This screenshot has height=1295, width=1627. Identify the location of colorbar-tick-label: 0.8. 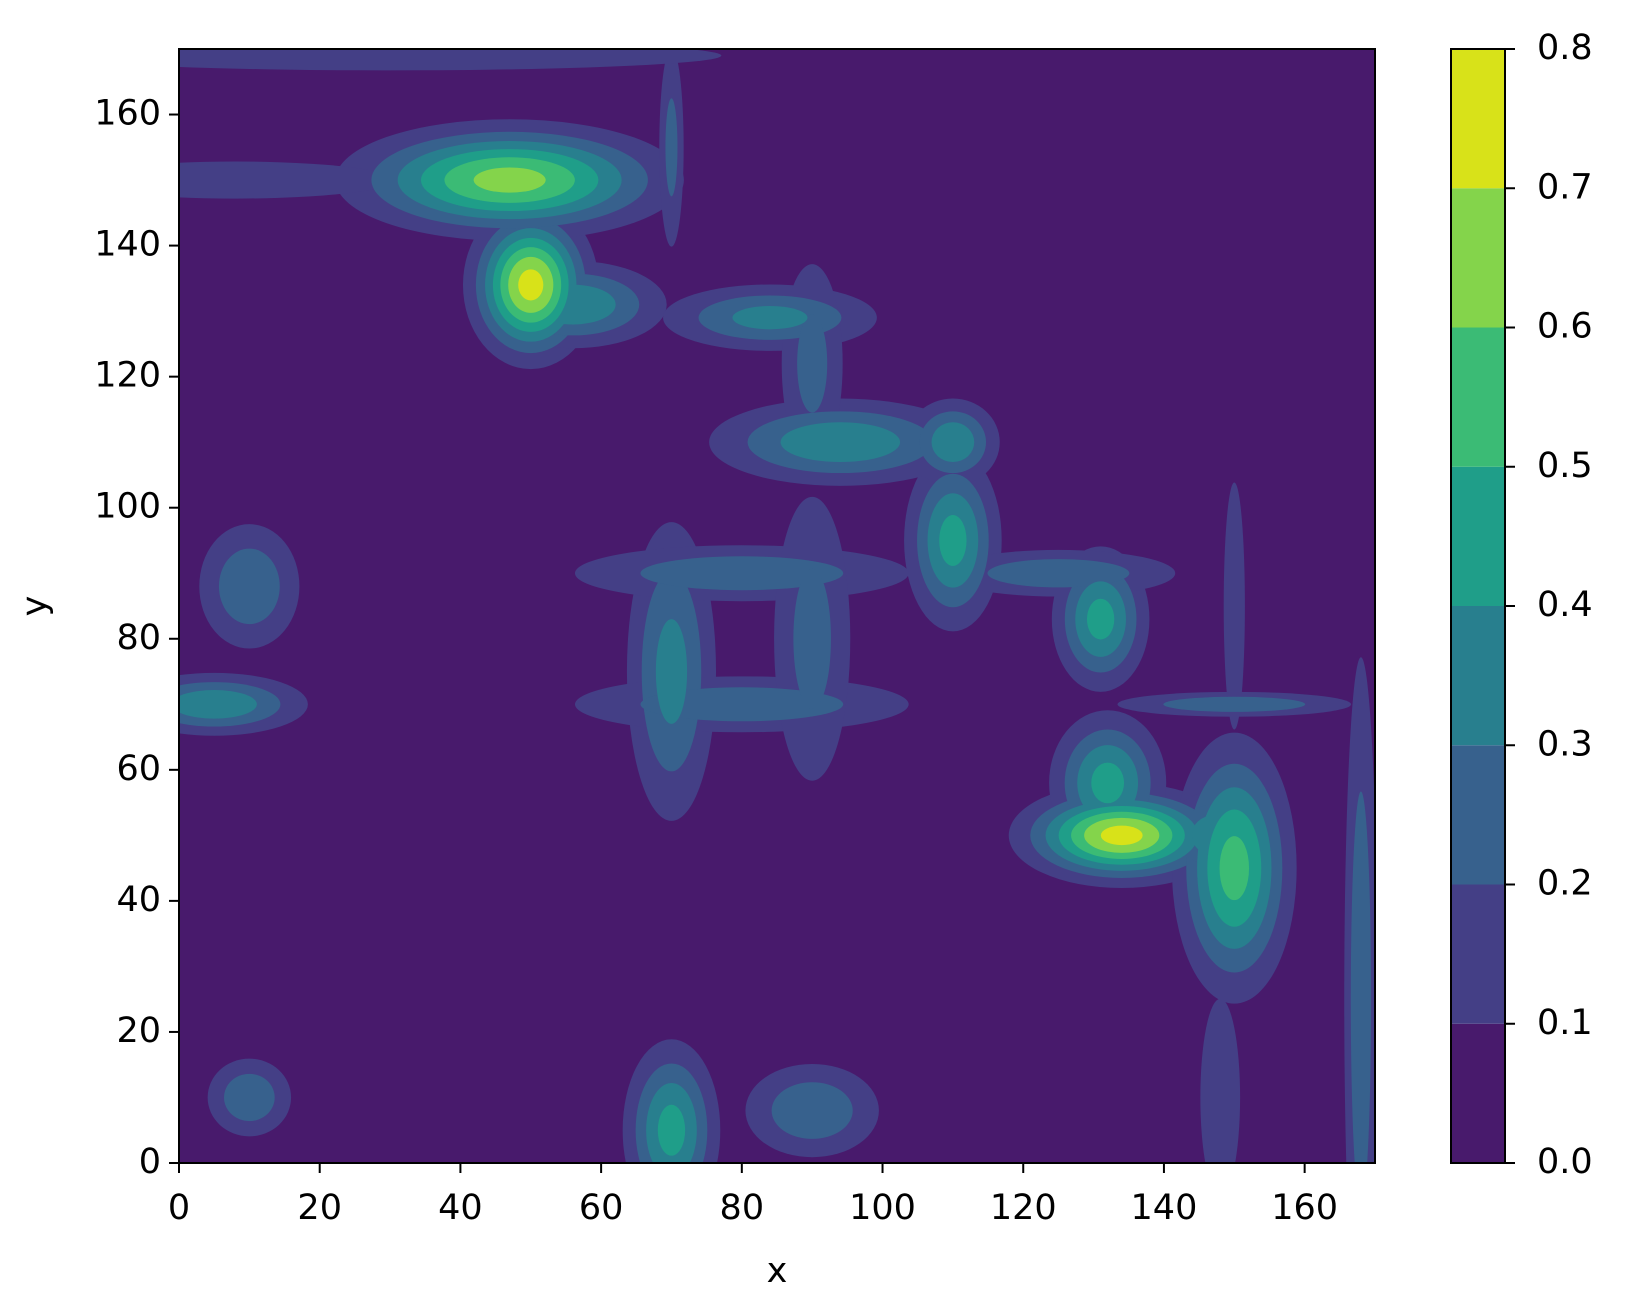
(1565, 48).